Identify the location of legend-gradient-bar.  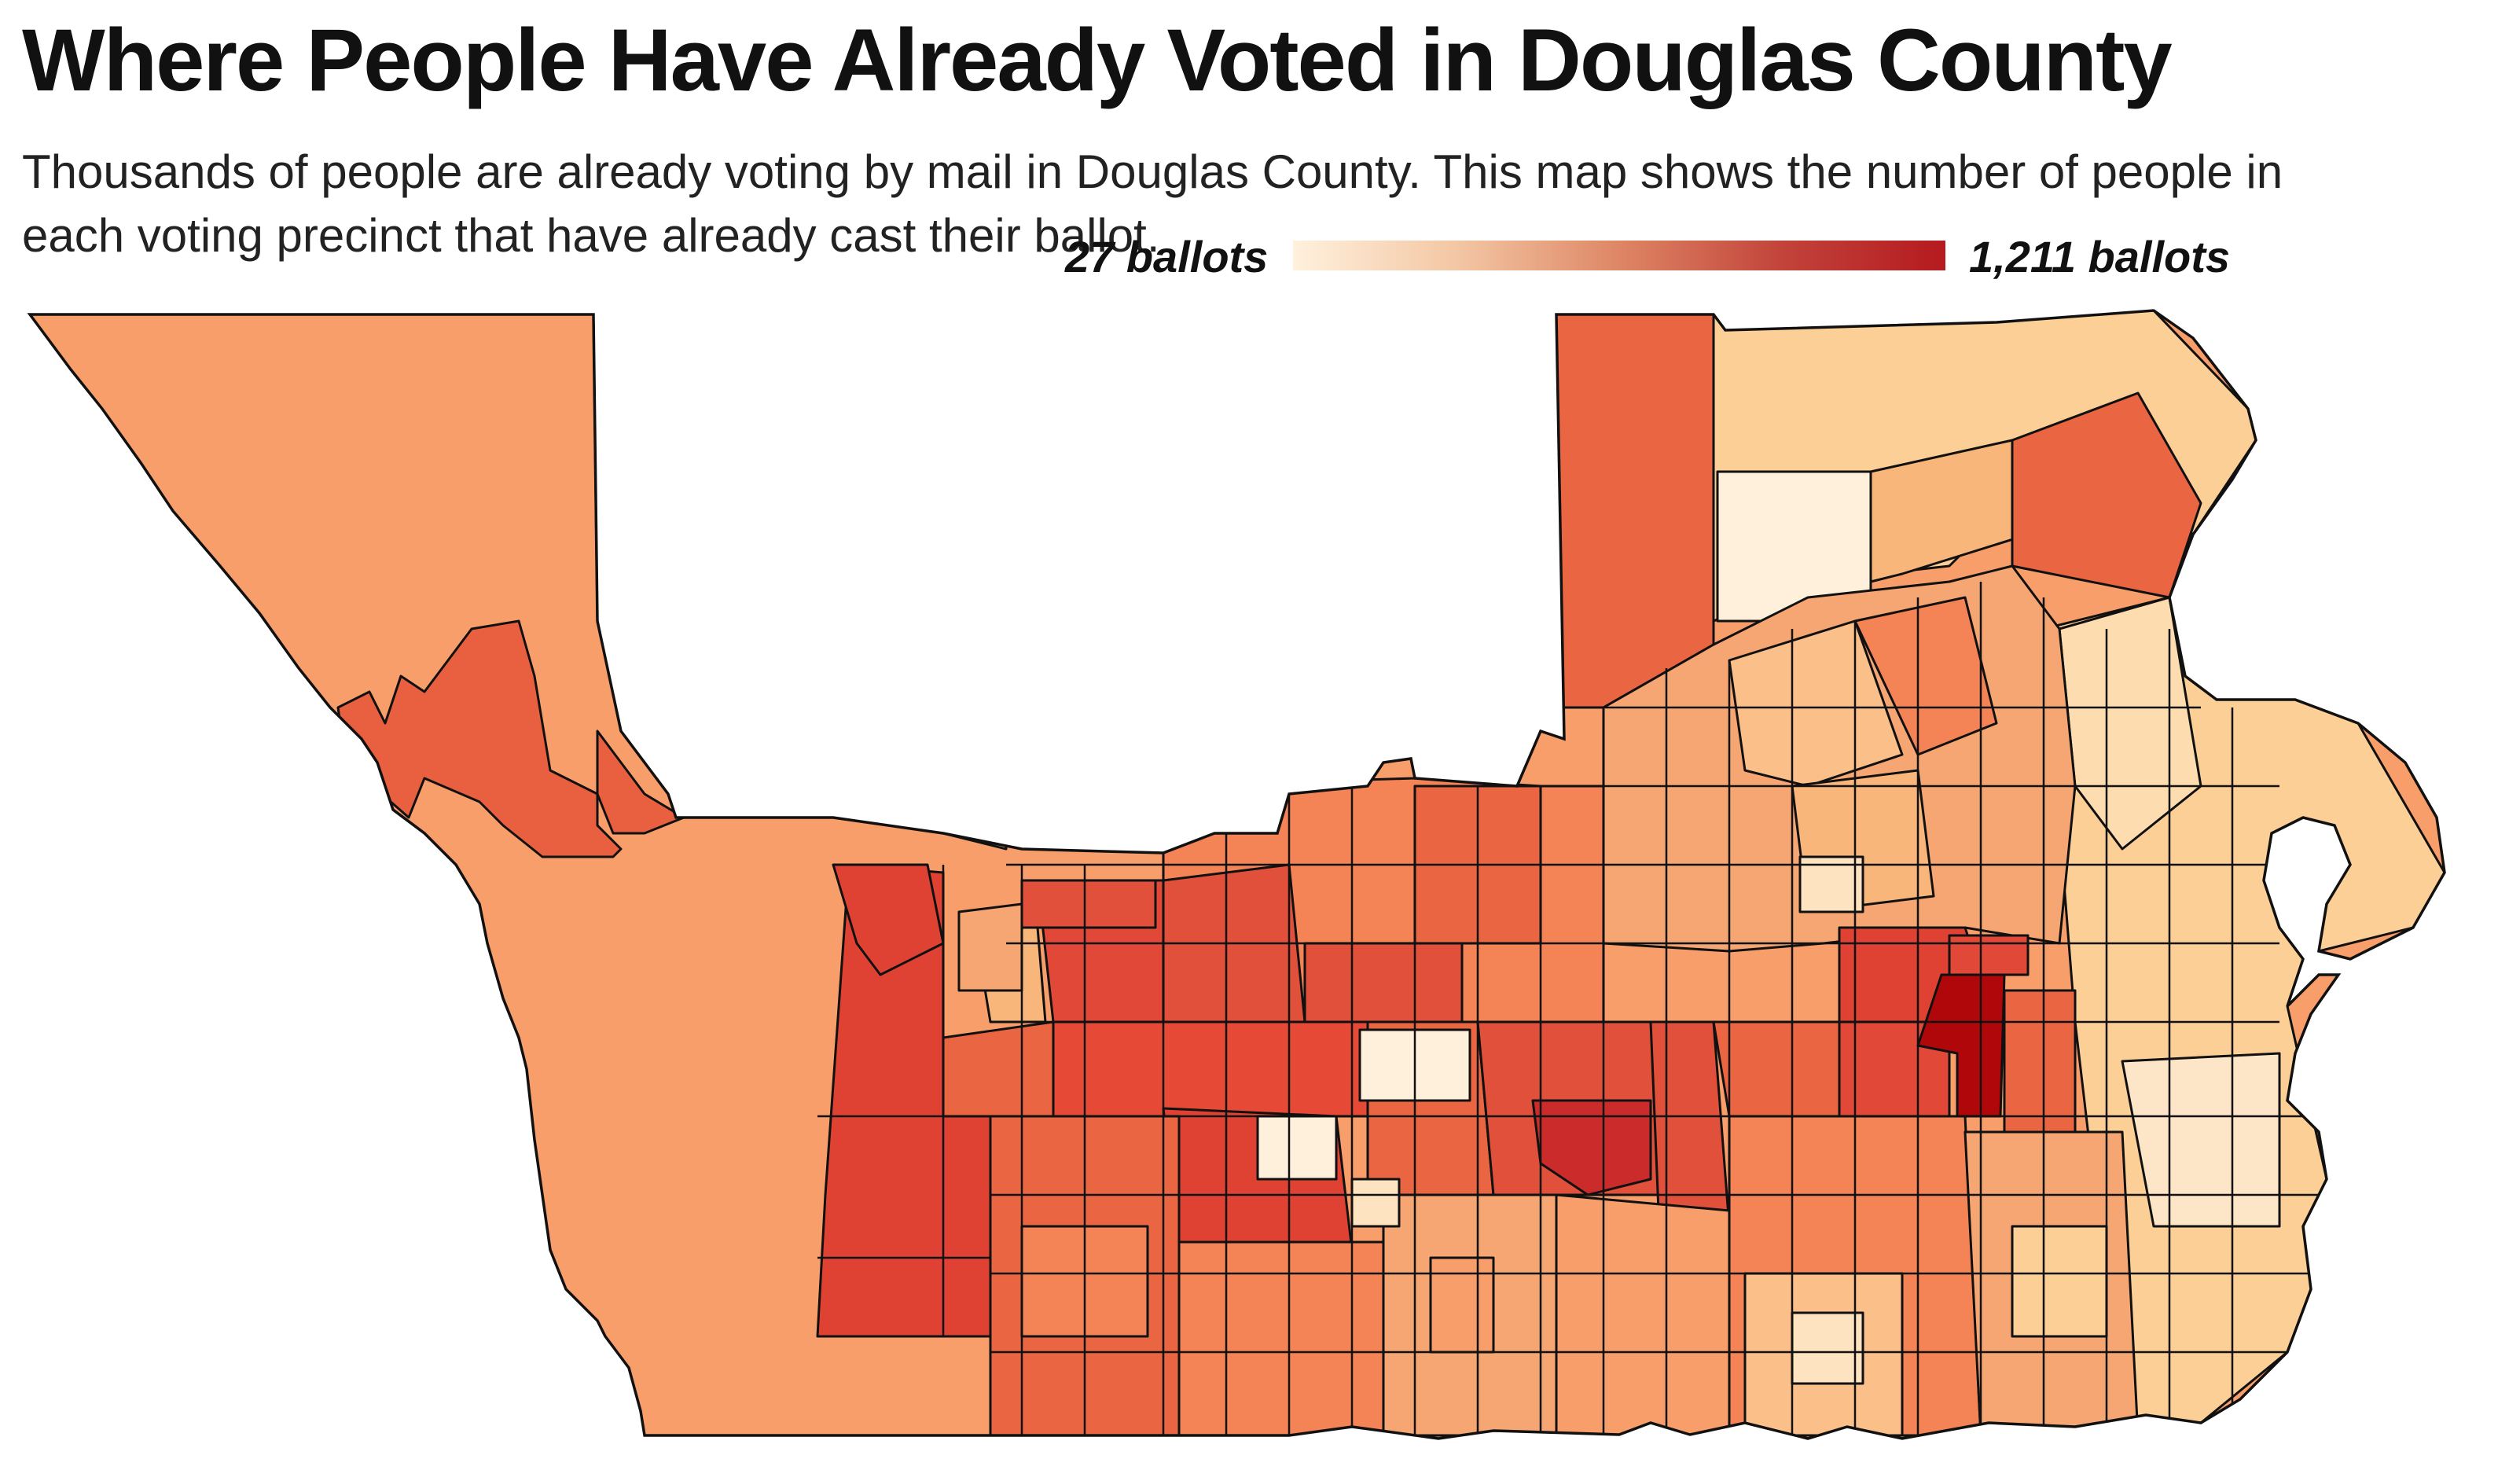
(1619, 256).